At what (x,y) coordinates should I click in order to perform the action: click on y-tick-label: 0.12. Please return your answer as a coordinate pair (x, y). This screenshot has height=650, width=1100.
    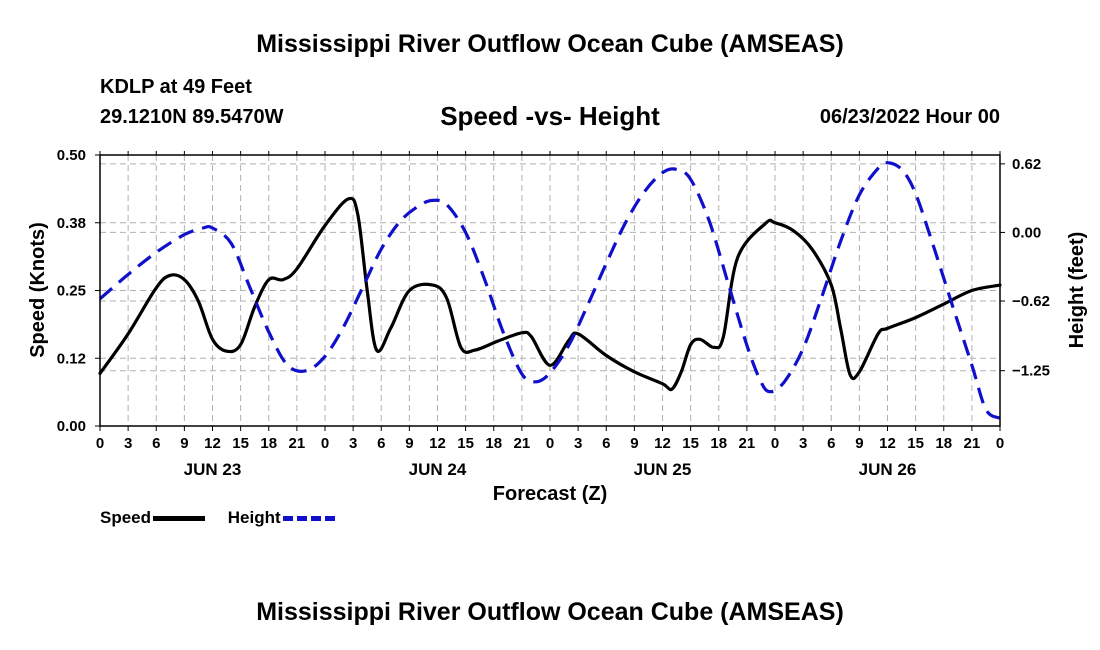
    Looking at the image, I should click on (71, 358).